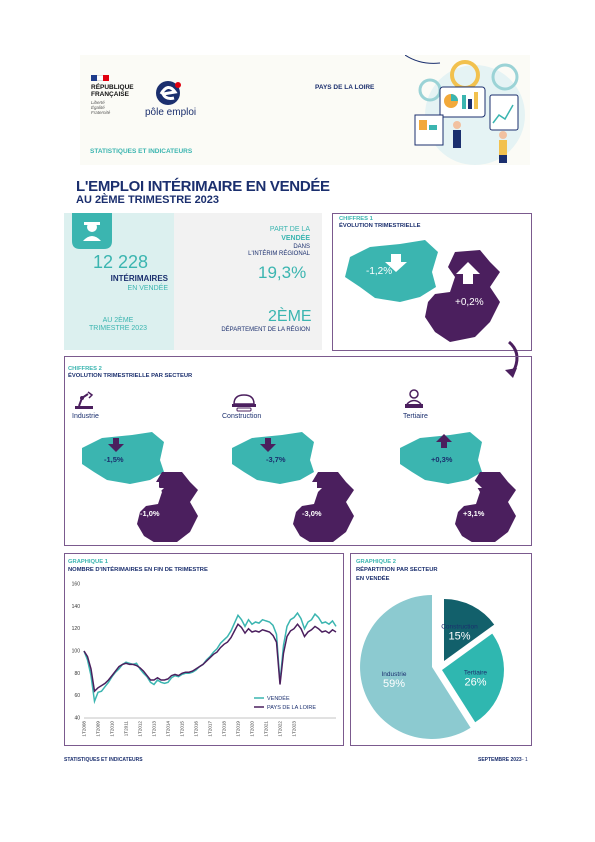 The image size is (595, 842). Describe the element at coordinates (462, 296) in the screenshot. I see `region-map` at that location.